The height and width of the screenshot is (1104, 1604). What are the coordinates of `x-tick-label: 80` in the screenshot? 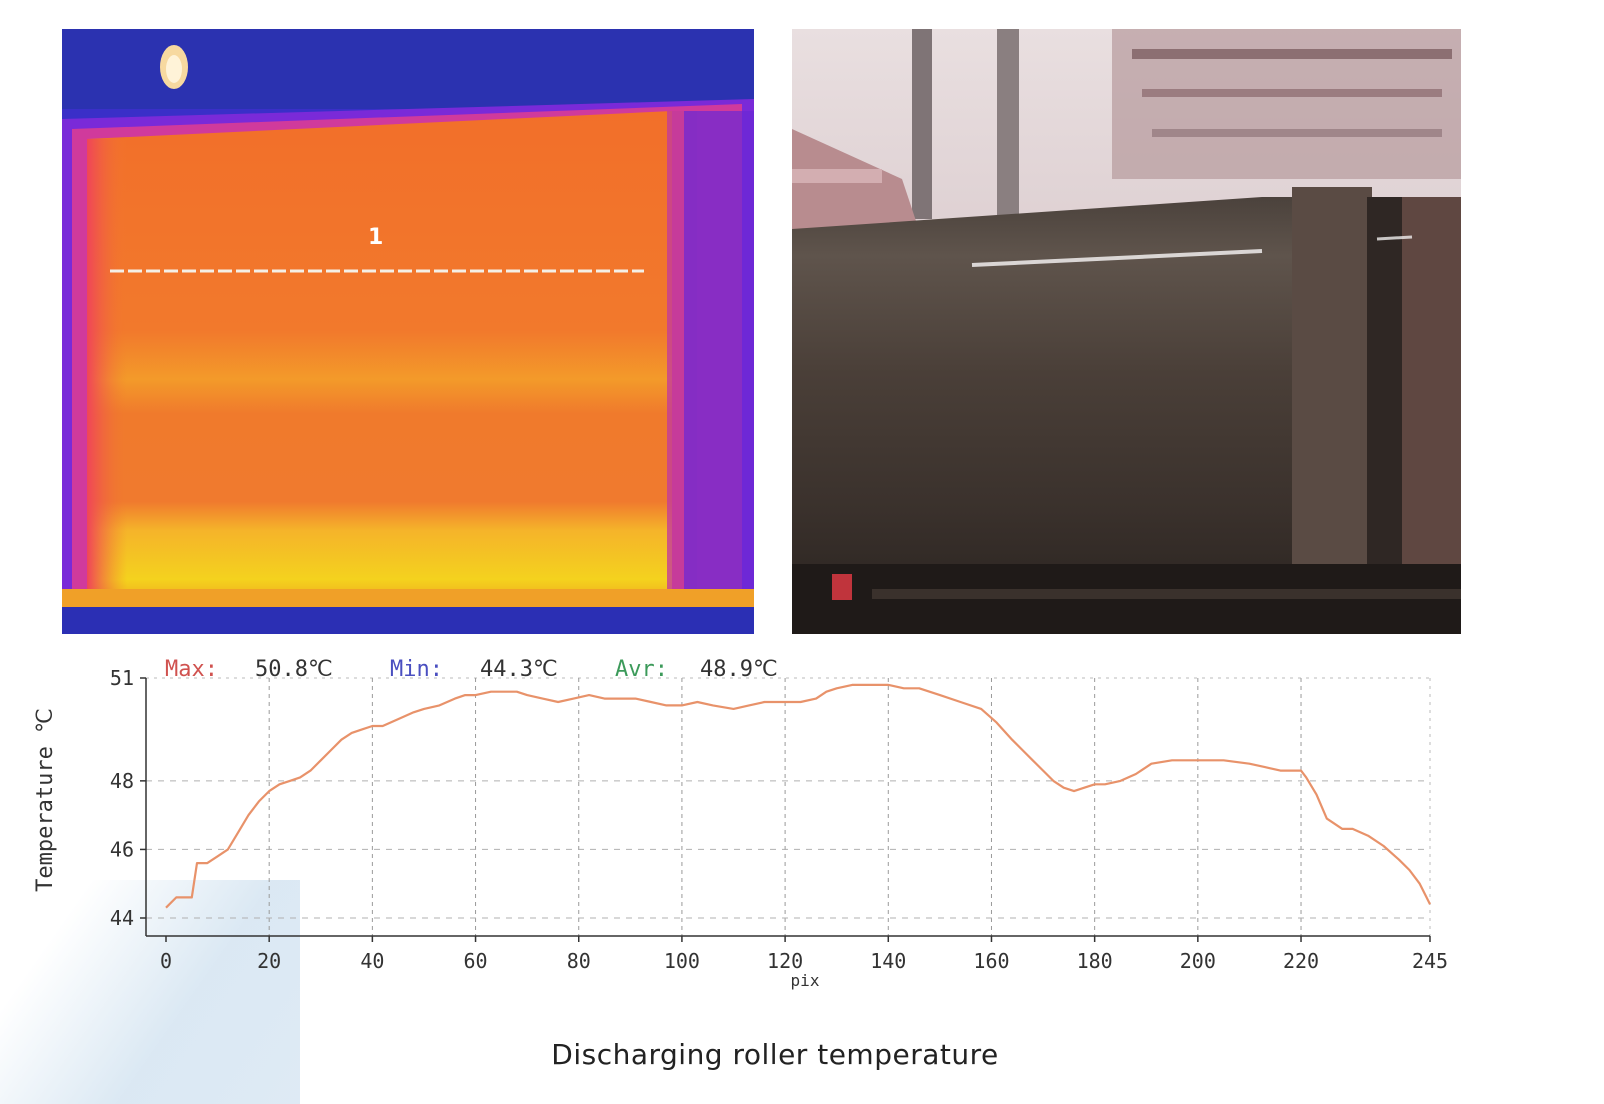 It's located at (579, 961).